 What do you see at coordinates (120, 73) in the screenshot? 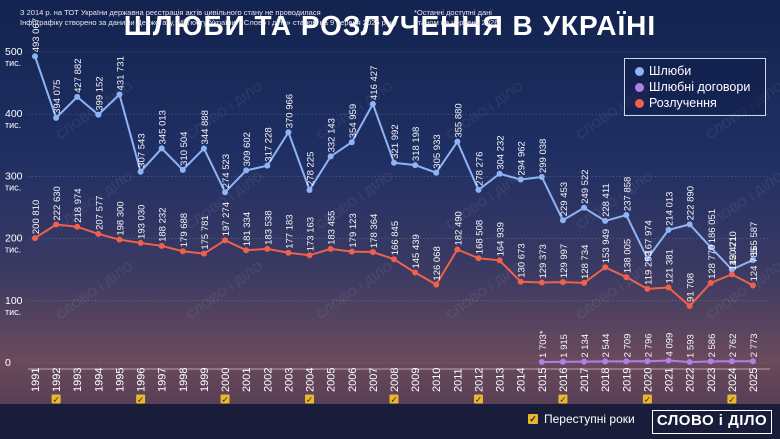
I see `data-label: 431 731` at bounding box center [120, 73].